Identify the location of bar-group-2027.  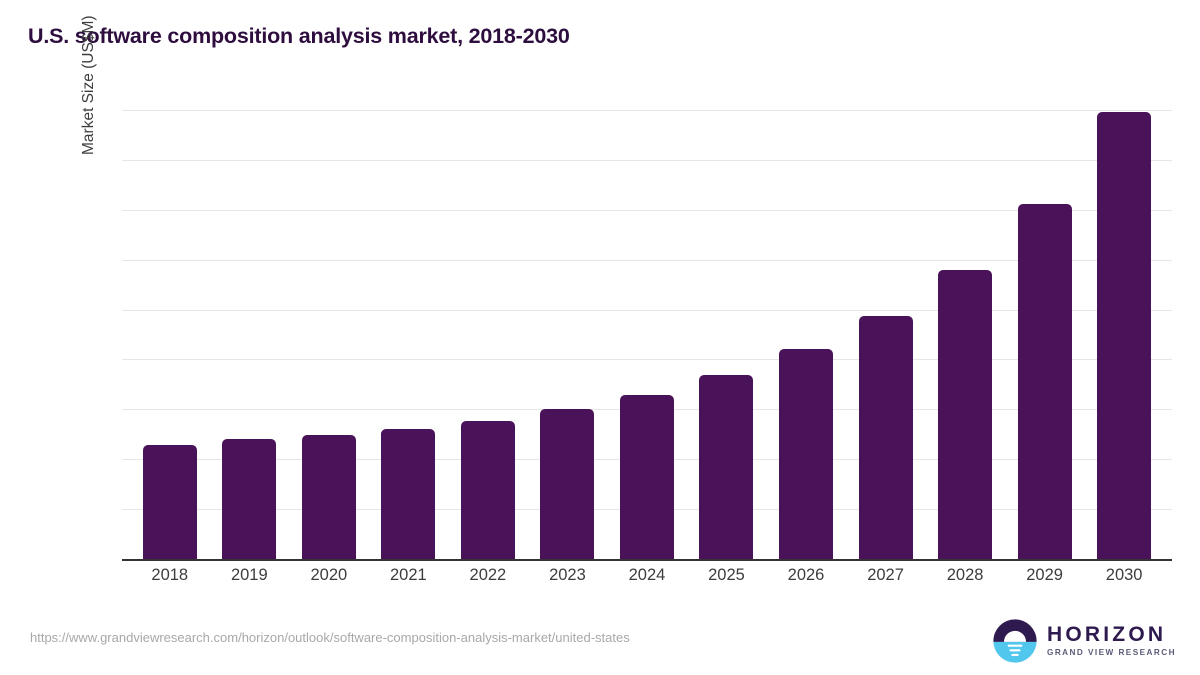
(886, 334).